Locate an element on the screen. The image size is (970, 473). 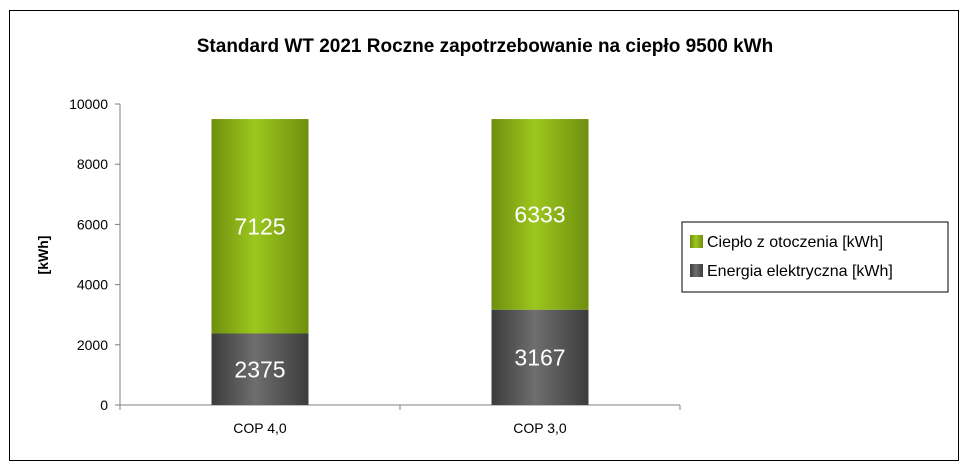
x-category-label: COP 4,0 is located at coordinates (260, 428).